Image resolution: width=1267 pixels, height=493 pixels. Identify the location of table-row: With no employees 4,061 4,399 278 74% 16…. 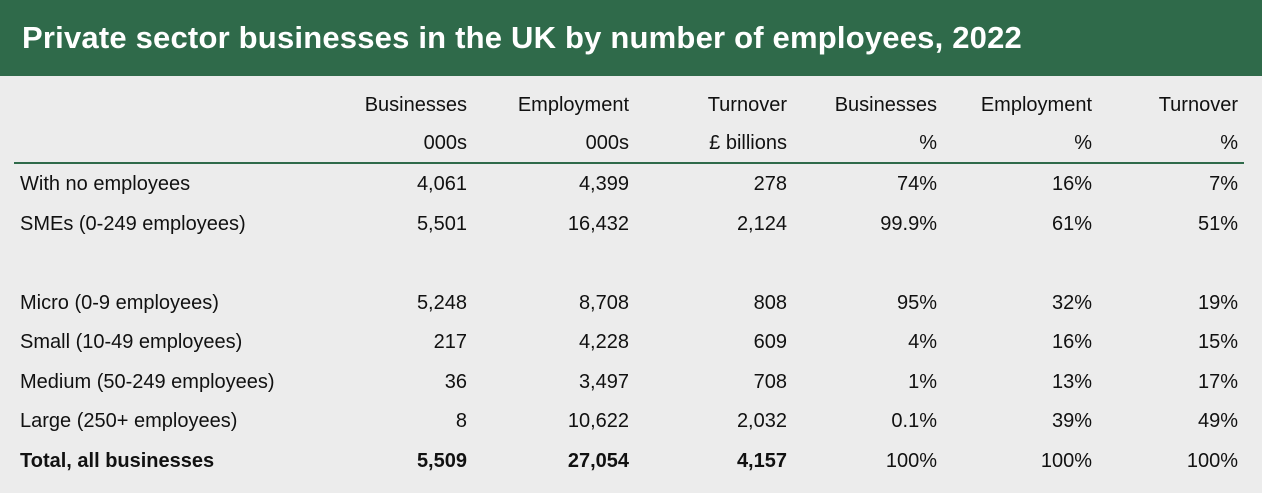
(629, 184).